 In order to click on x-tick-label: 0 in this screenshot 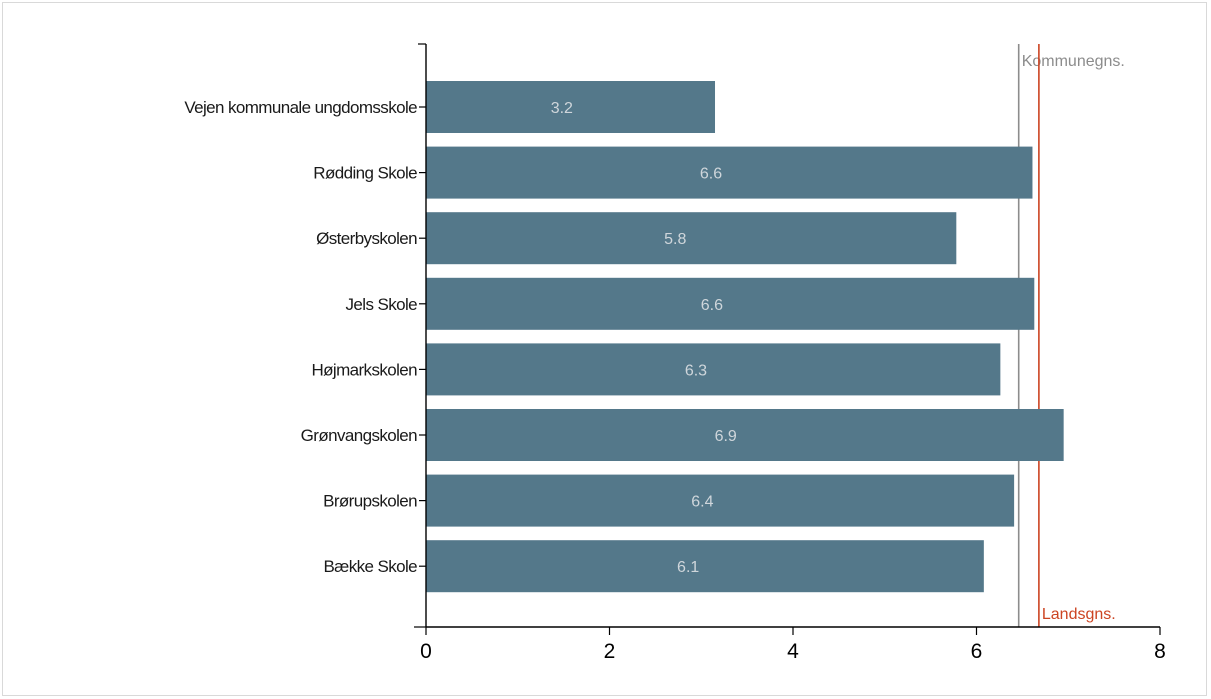, I will do `click(426, 651)`.